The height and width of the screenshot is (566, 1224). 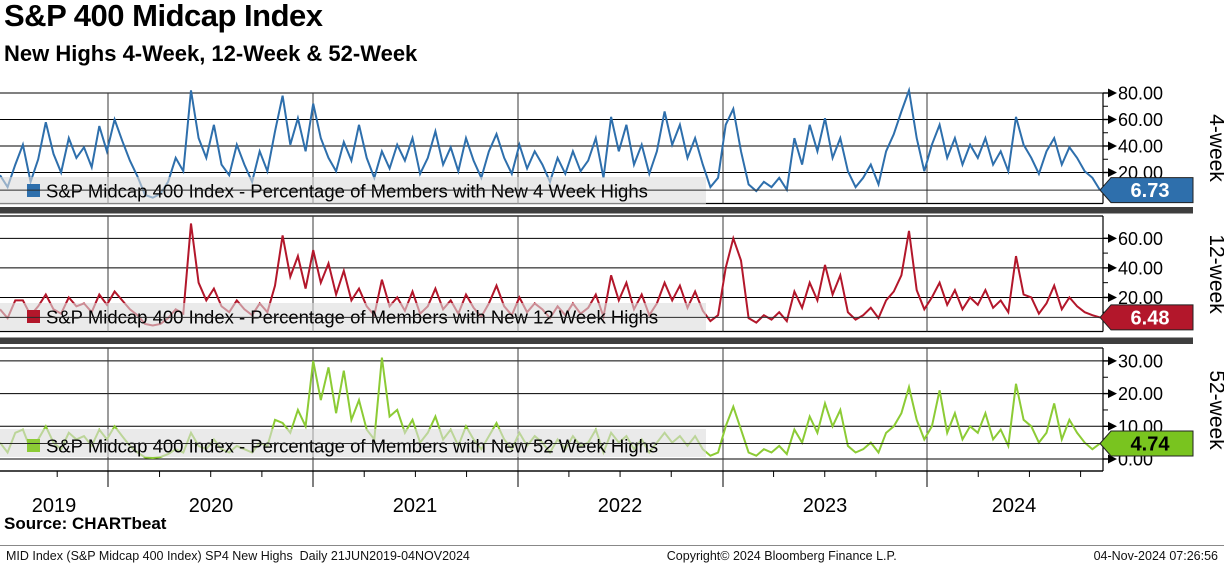 What do you see at coordinates (85, 523) in the screenshot?
I see `source-label: Source: CHARTbeat` at bounding box center [85, 523].